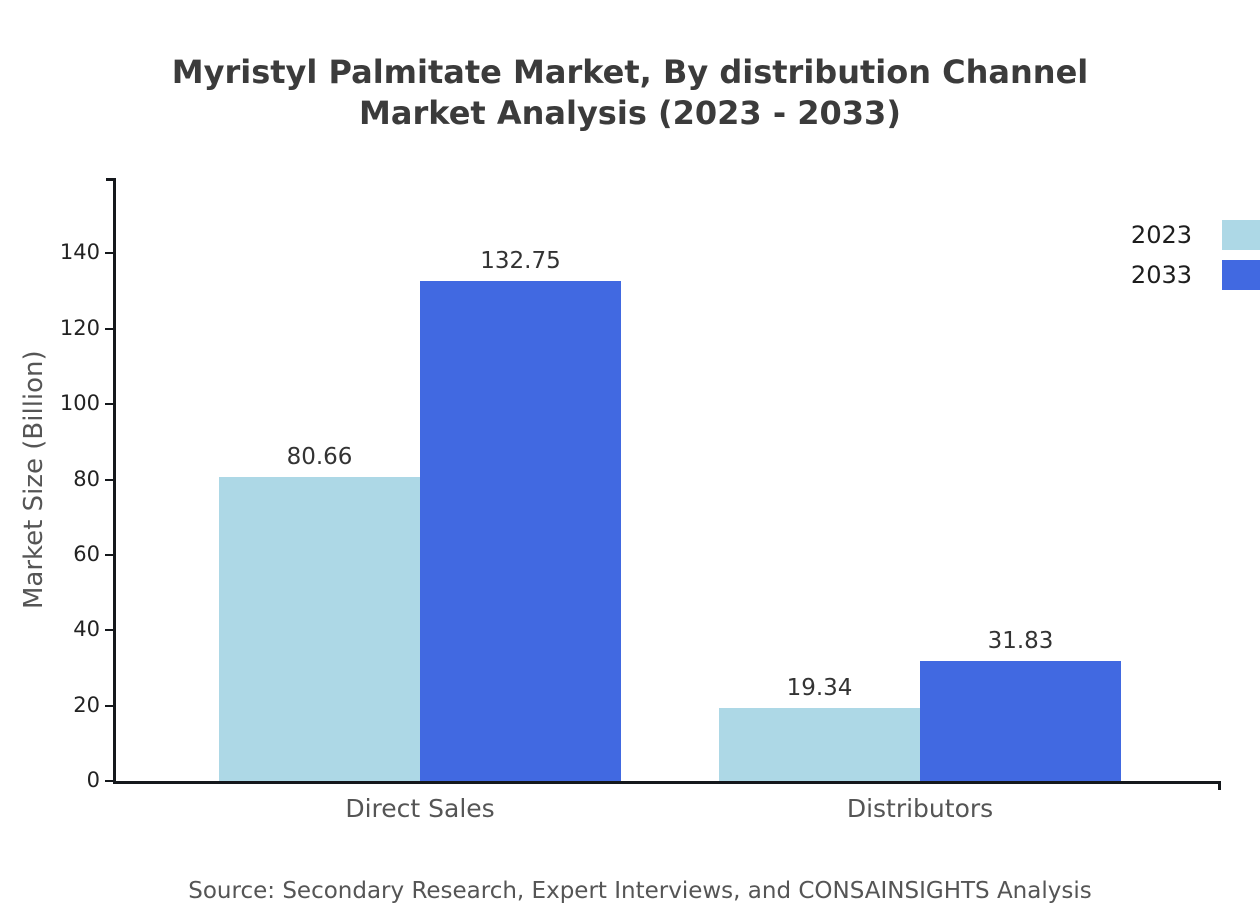 The image size is (1260, 920). I want to click on legend-item-2023: 2023, so click(1195, 235).